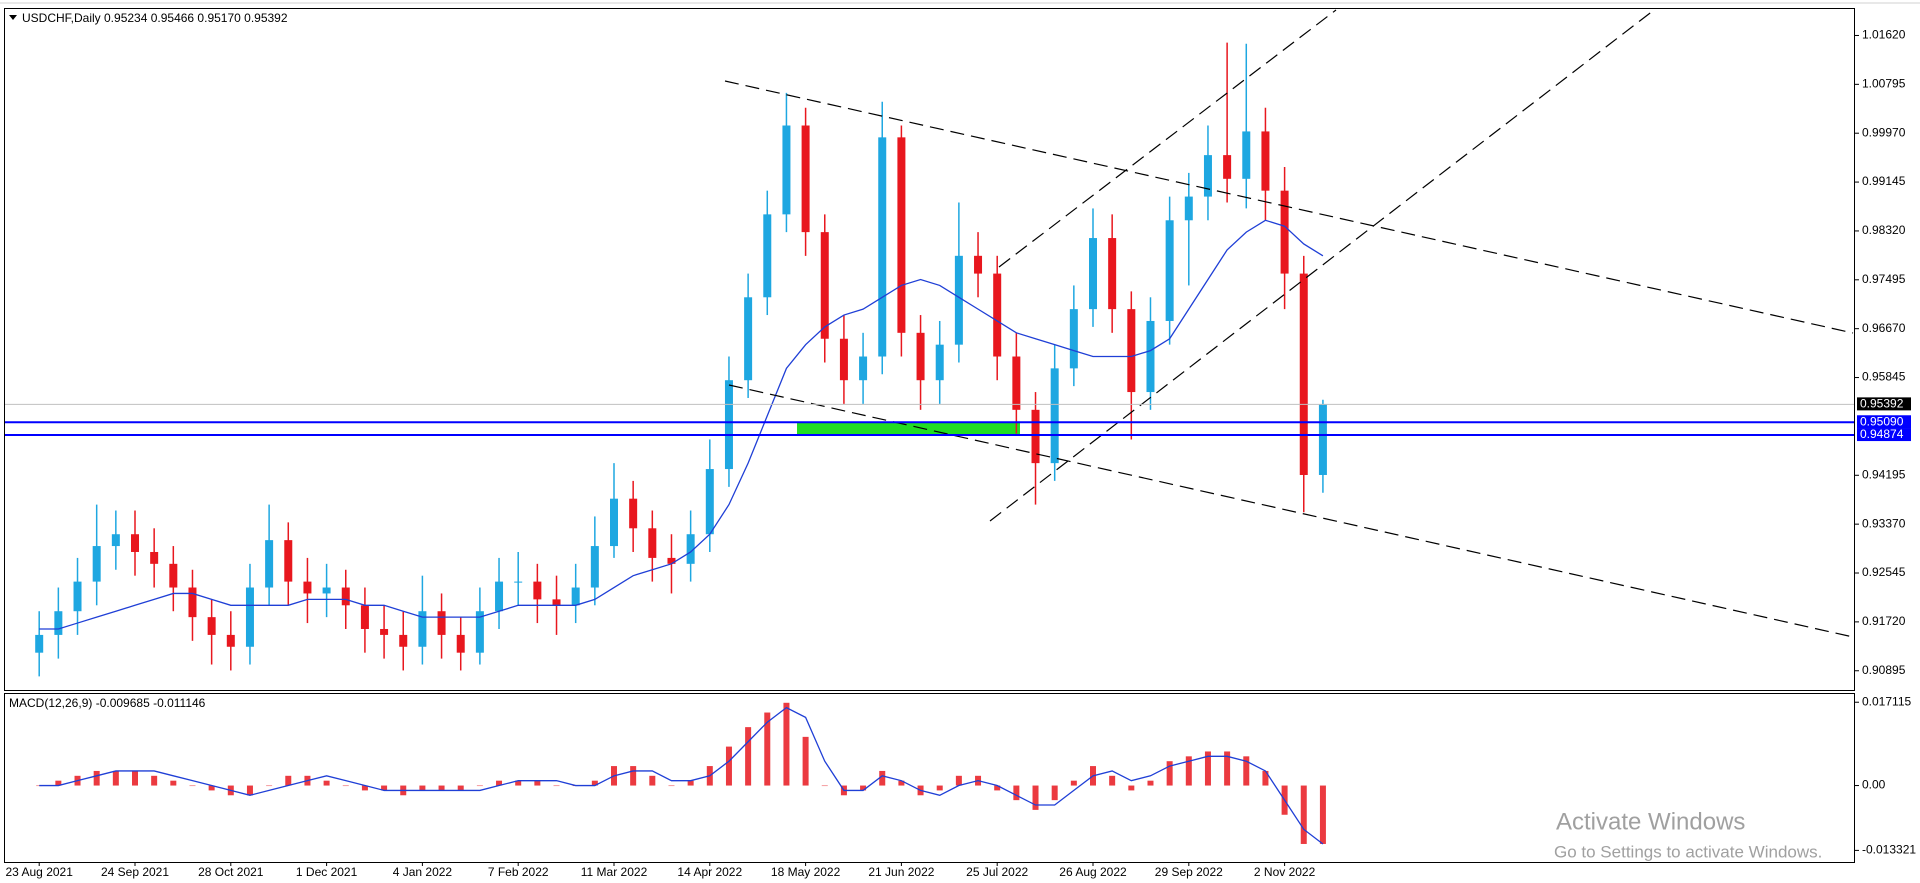  Describe the element at coordinates (1884, 523) in the screenshot. I see `y-tick-label: 0.93370` at that location.